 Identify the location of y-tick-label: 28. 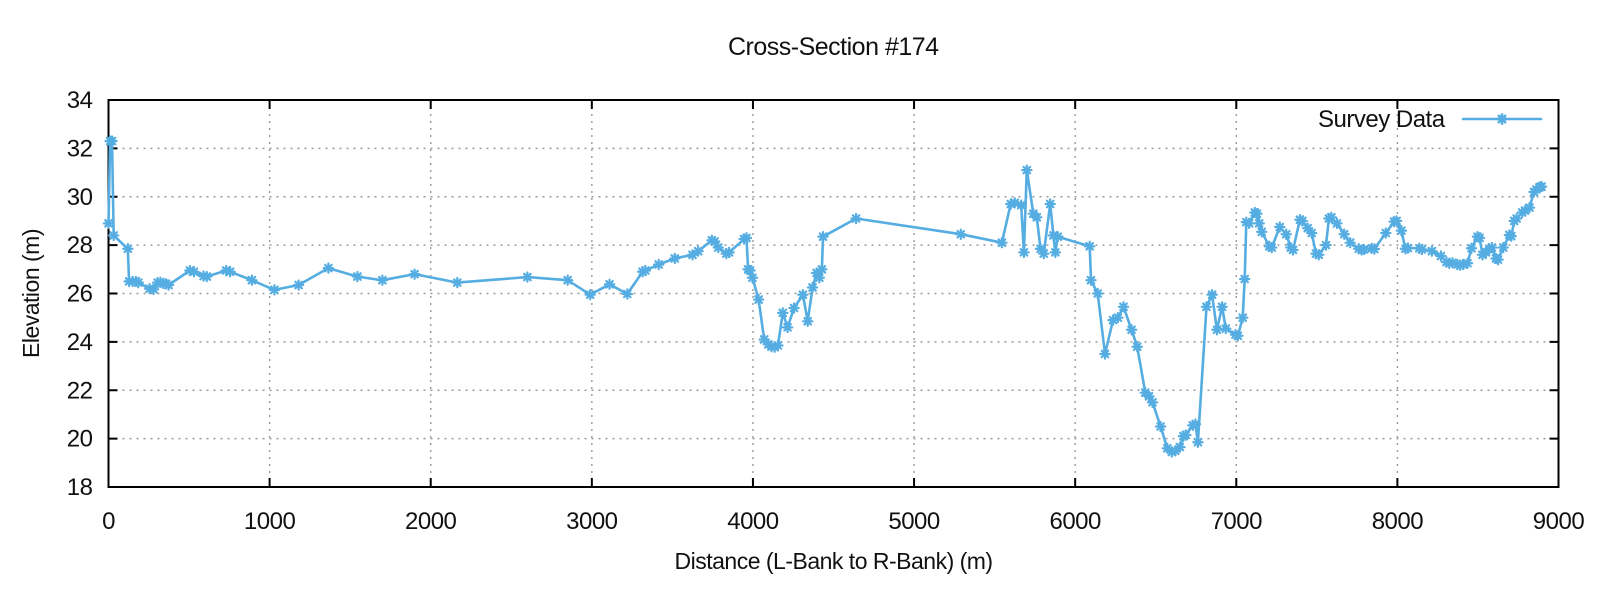
(80, 245).